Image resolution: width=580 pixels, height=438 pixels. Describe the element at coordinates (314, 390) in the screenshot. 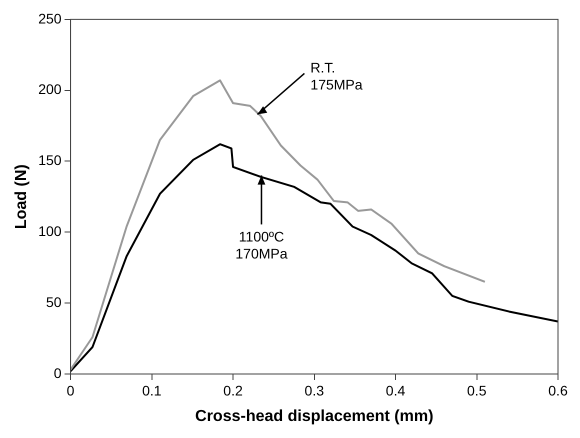

I see `x-tick-label: 0.3` at that location.